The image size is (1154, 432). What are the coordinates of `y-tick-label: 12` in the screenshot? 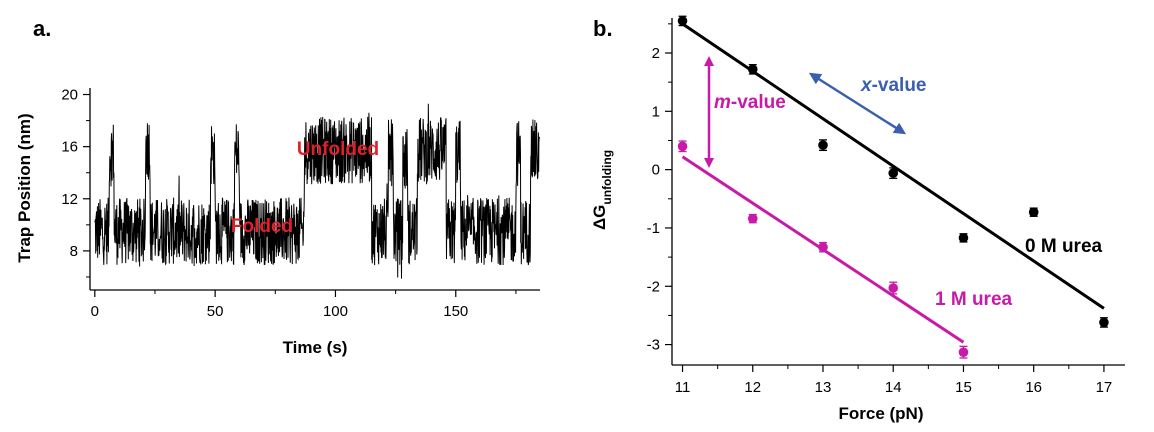 It's located at (69, 199).